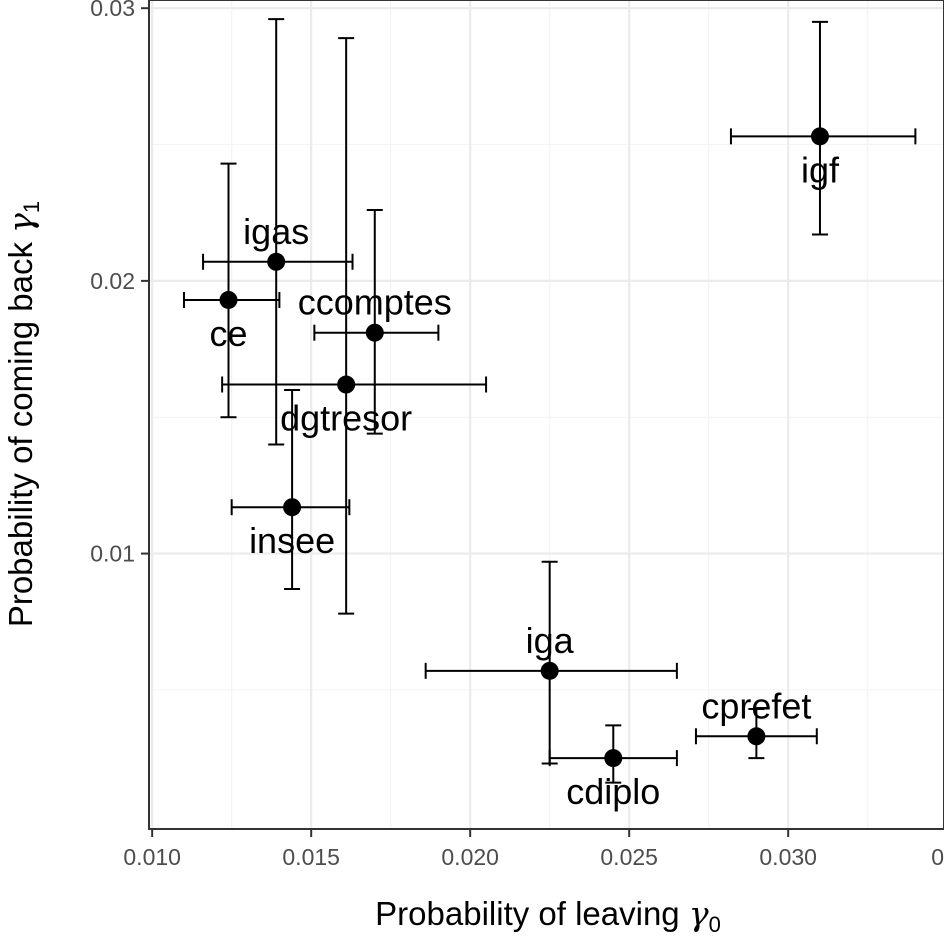  I want to click on point-label-cprefet: cprefet, so click(756, 705).